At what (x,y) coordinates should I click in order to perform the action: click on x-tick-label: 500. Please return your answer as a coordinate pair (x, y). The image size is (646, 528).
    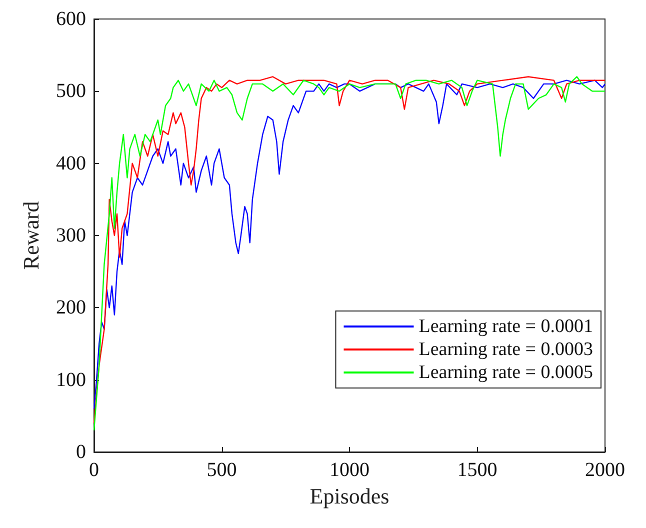
    Looking at the image, I should click on (221, 470).